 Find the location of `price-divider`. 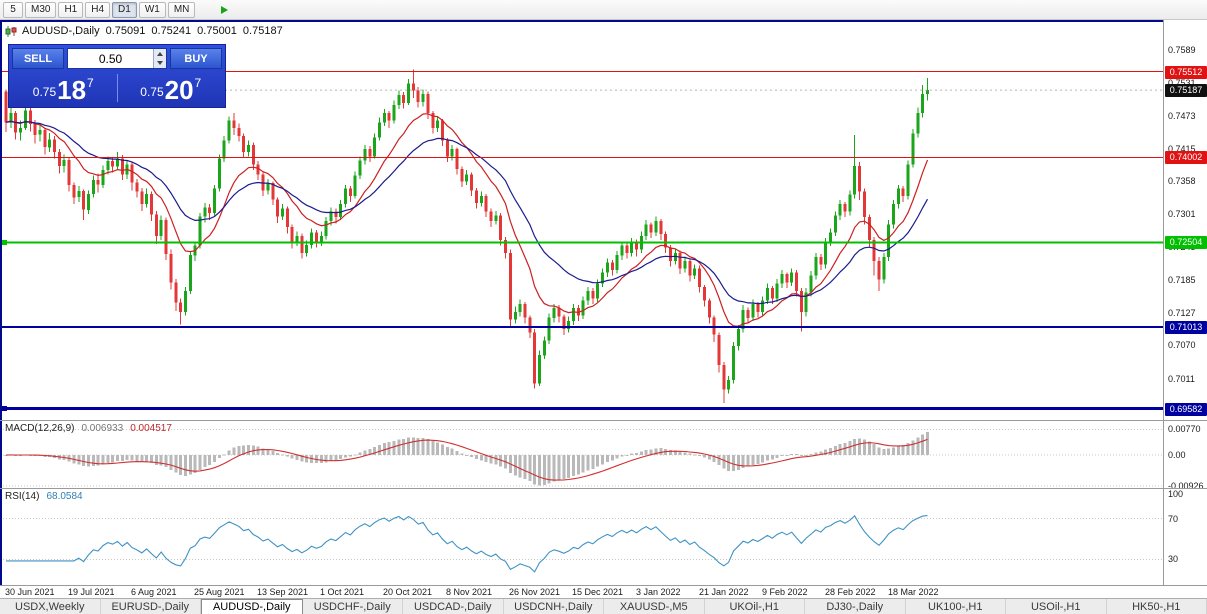

price-divider is located at coordinates (117, 88).